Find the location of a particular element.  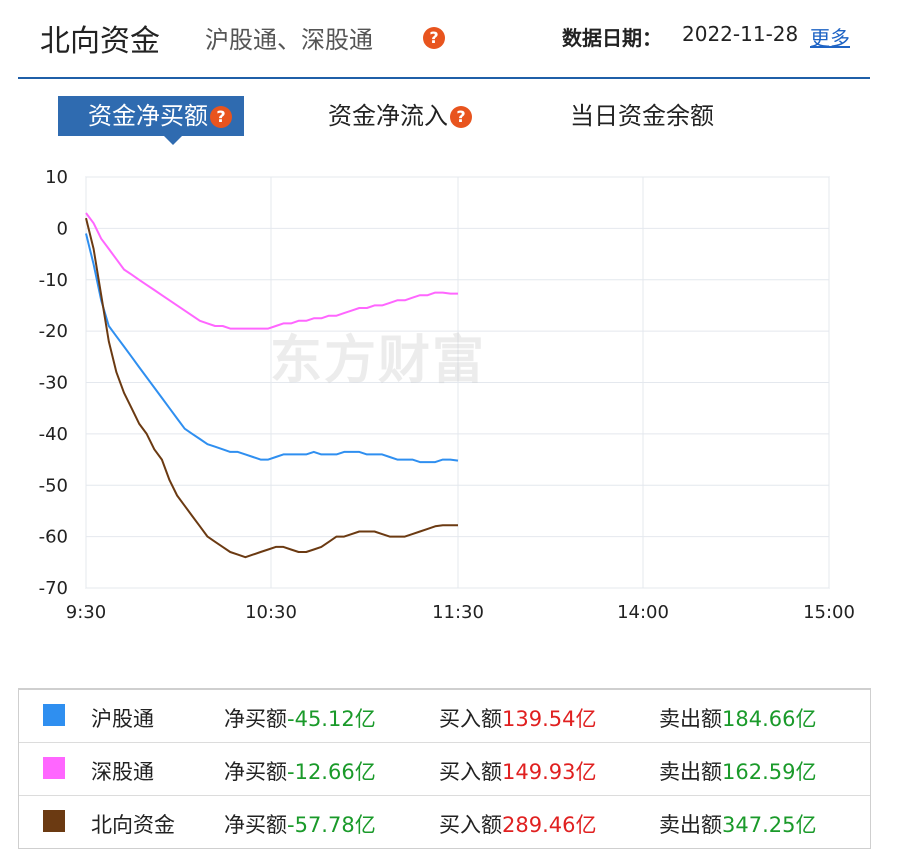

tab-label: 资金净流入 is located at coordinates (388, 116).